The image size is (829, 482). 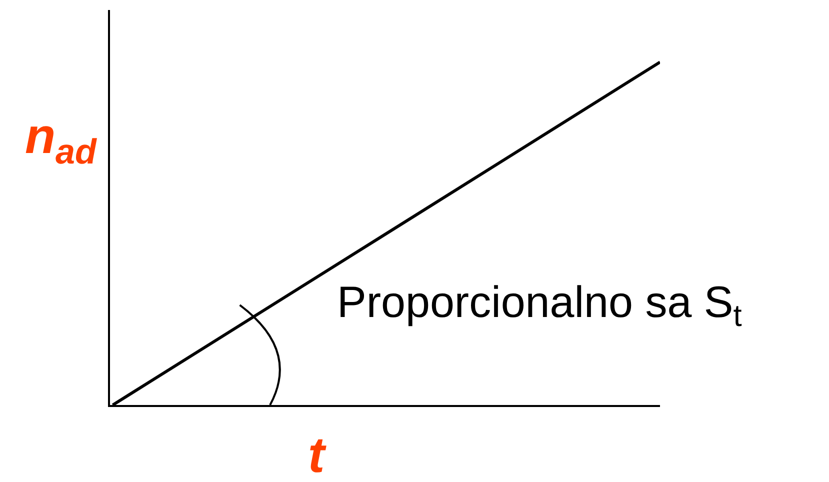 I want to click on annotation: Proporcionalno sa S$_{t}$, so click(x=539, y=306).